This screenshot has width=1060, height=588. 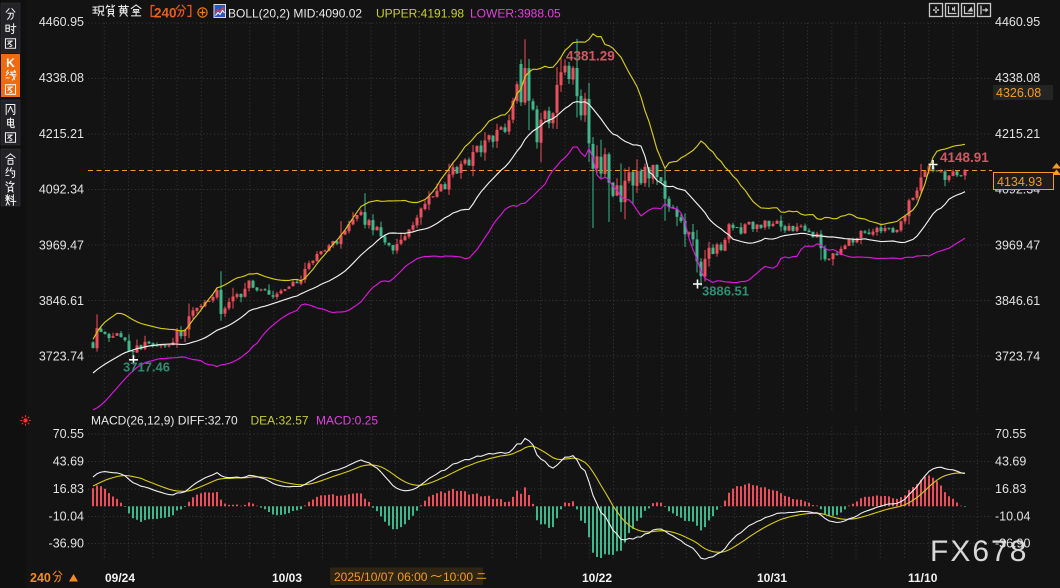 What do you see at coordinates (10, 63) in the screenshot?
I see `svg-text: K` at bounding box center [10, 63].